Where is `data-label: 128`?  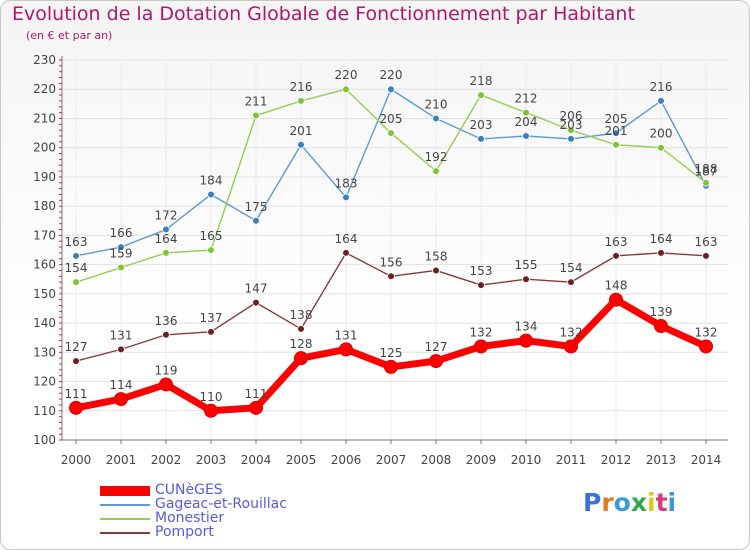
data-label: 128 is located at coordinates (301, 344).